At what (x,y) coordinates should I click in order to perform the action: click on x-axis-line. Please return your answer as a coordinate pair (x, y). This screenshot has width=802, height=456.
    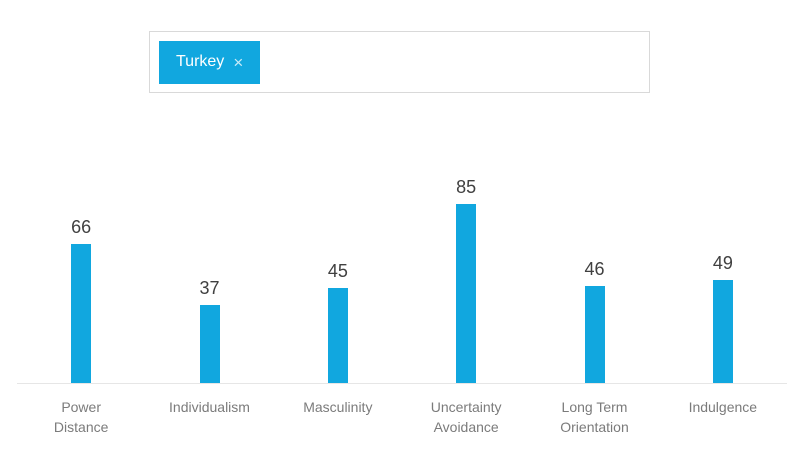
    Looking at the image, I should click on (402, 383).